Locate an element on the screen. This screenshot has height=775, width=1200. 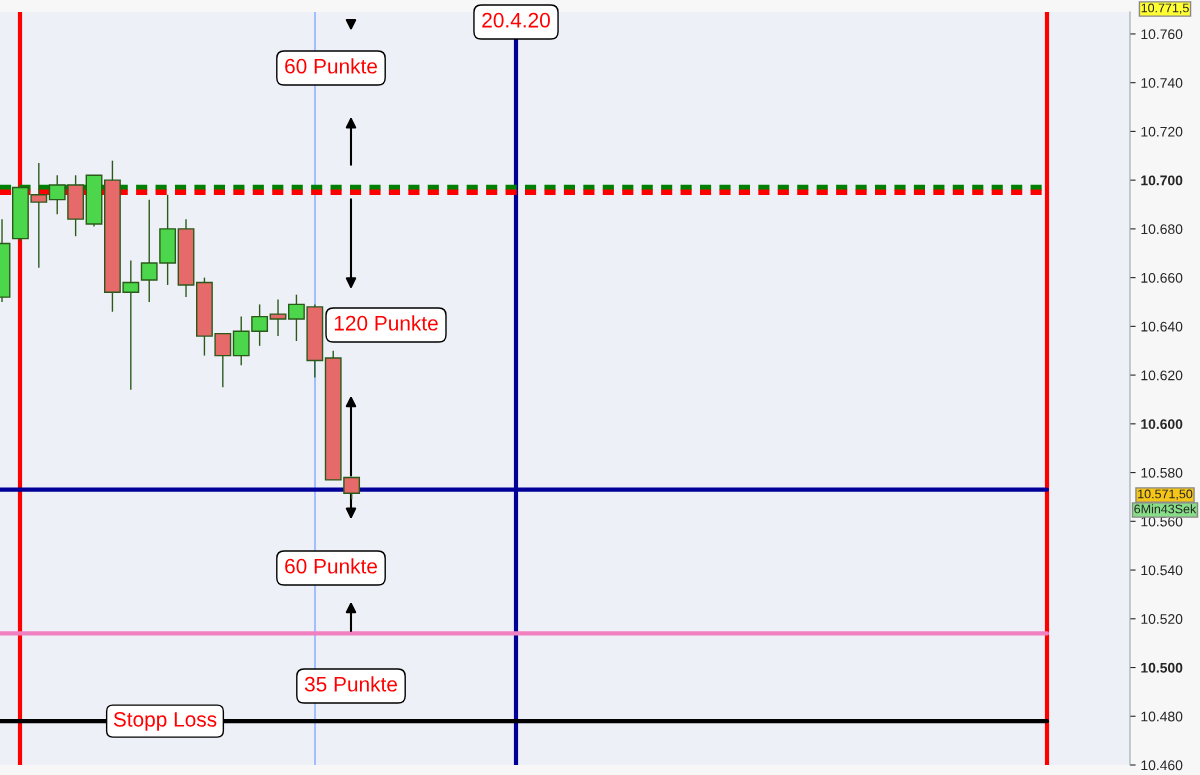
y-tick-label: 10.460 is located at coordinates (1162, 765).